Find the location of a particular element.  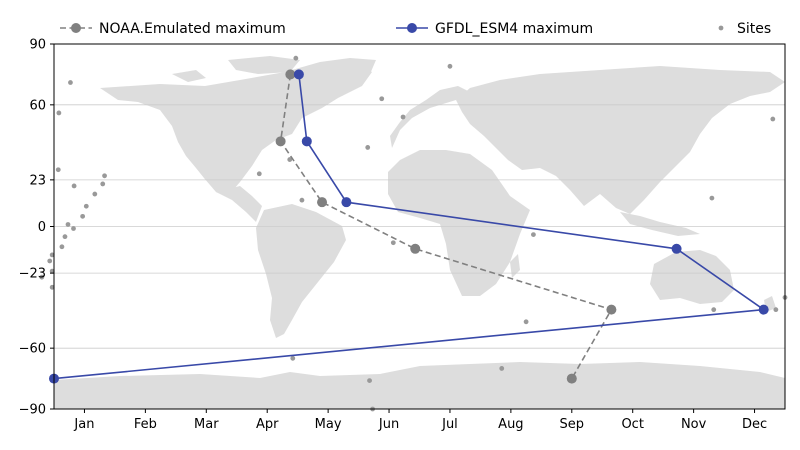

x-tick-label: Oct is located at coordinates (632, 424).